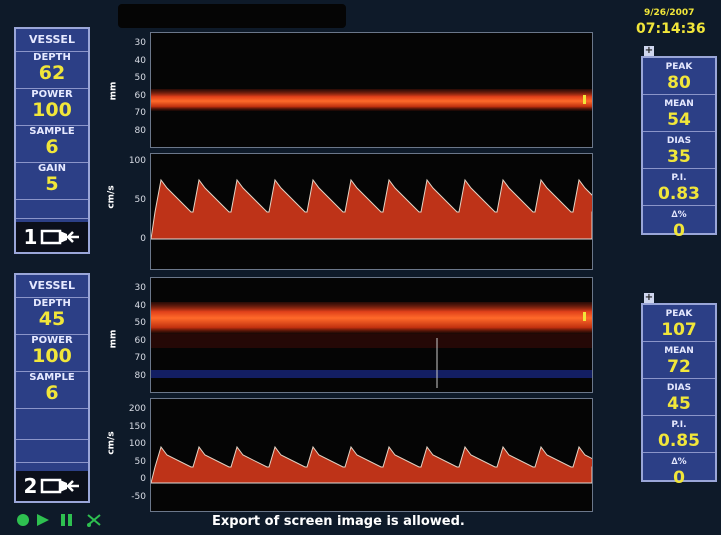  I want to click on play-button, so click(43, 521).